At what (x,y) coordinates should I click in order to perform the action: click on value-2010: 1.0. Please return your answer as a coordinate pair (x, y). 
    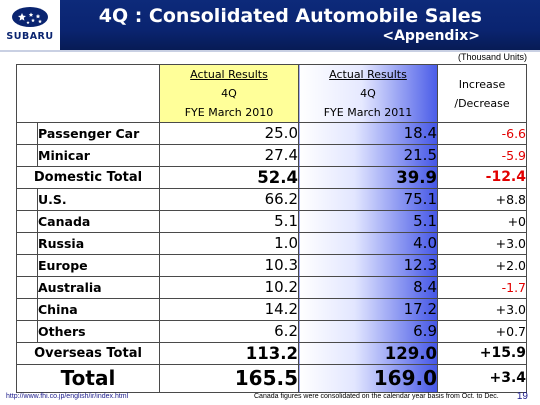
    Looking at the image, I should click on (229, 243).